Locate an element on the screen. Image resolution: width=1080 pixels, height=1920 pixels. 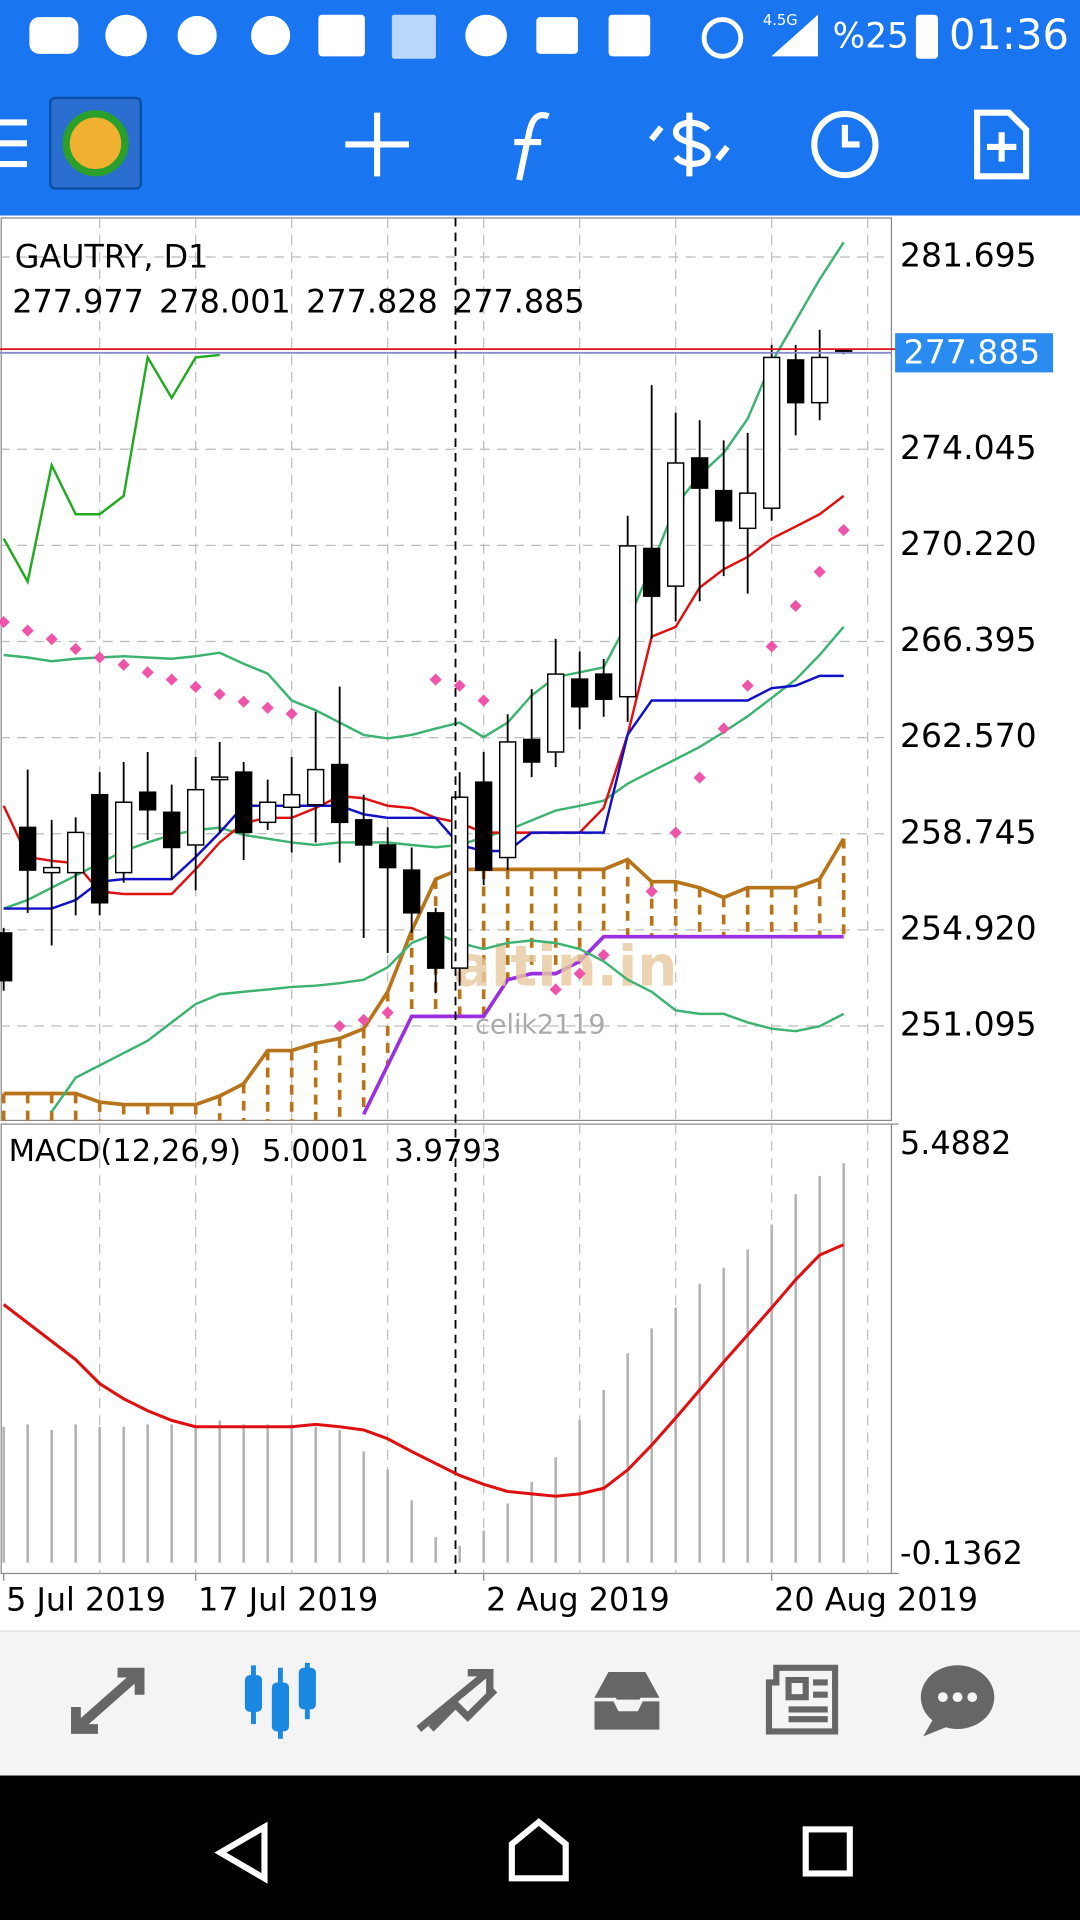
ohlc-high: 278.001 is located at coordinates (225, 302).